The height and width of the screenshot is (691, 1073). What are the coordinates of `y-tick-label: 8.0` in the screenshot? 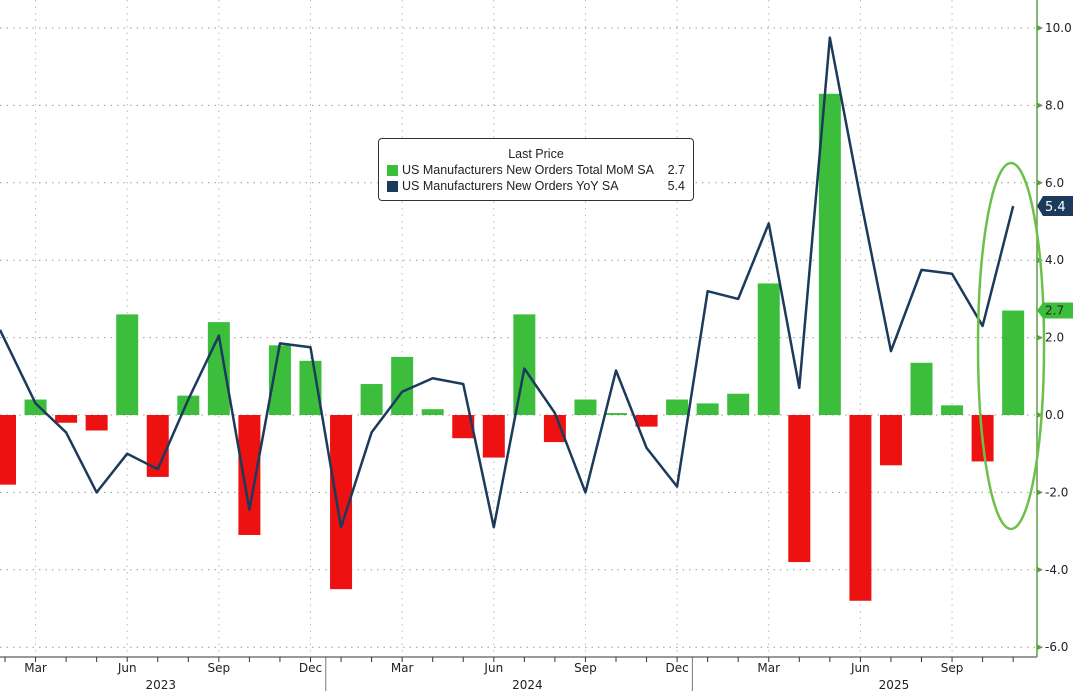 It's located at (1054, 105).